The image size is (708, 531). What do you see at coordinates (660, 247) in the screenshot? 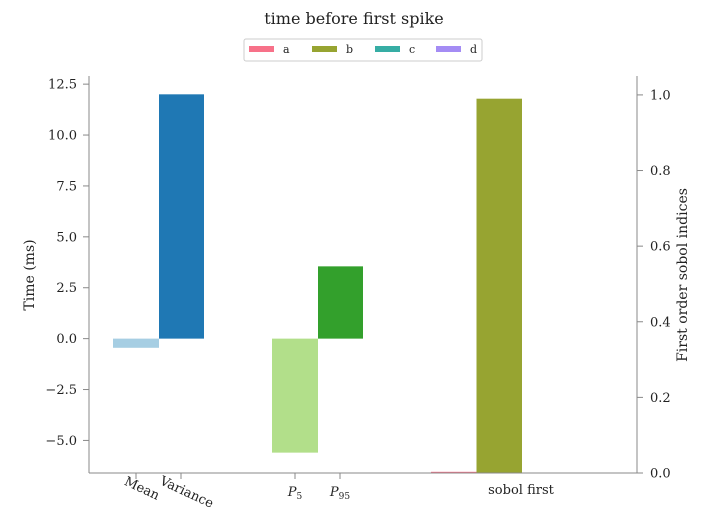
I see `right-tick-label: 0.6` at bounding box center [660, 247].